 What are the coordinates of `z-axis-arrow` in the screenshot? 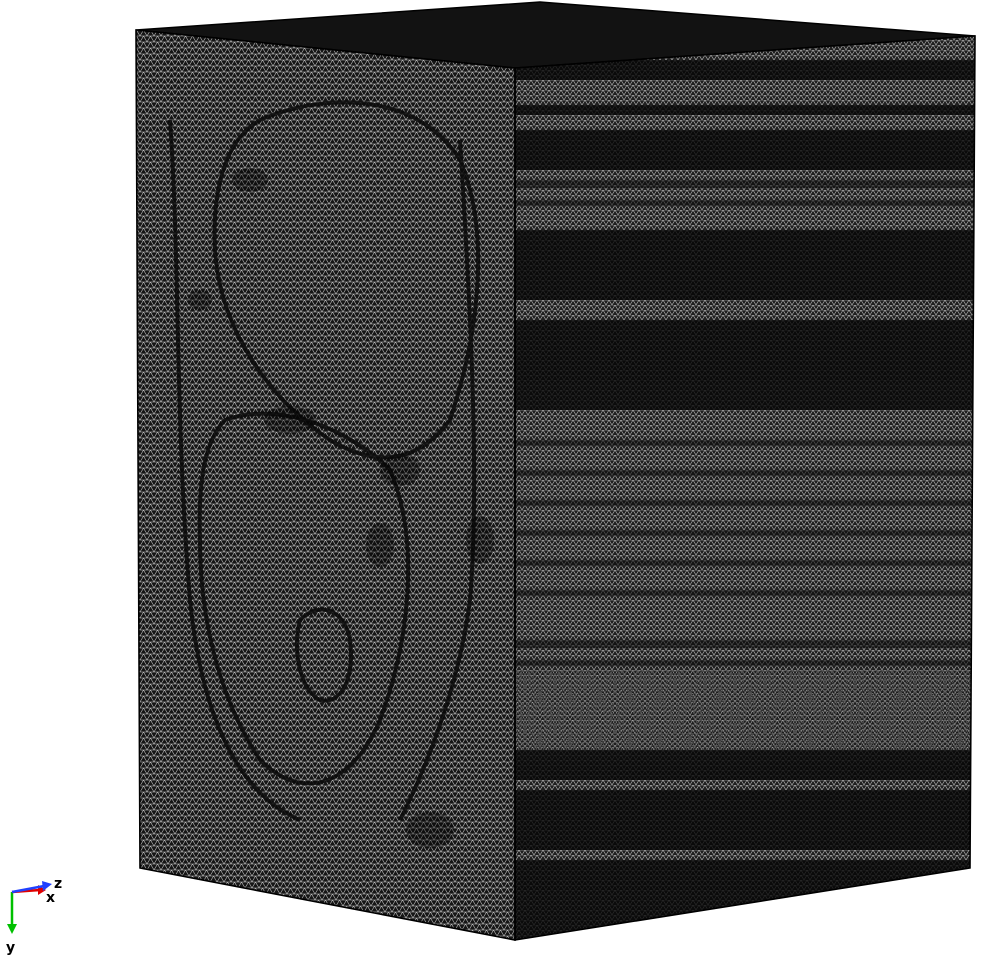 It's located at (28, 889).